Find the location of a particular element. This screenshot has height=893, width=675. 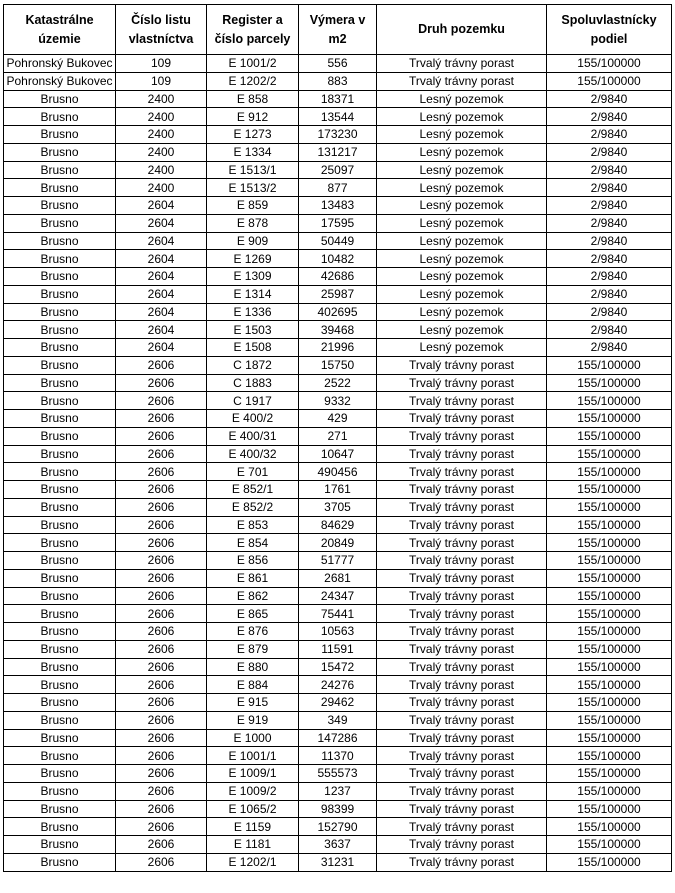

cell-area-m2: 13544 is located at coordinates (337, 116).